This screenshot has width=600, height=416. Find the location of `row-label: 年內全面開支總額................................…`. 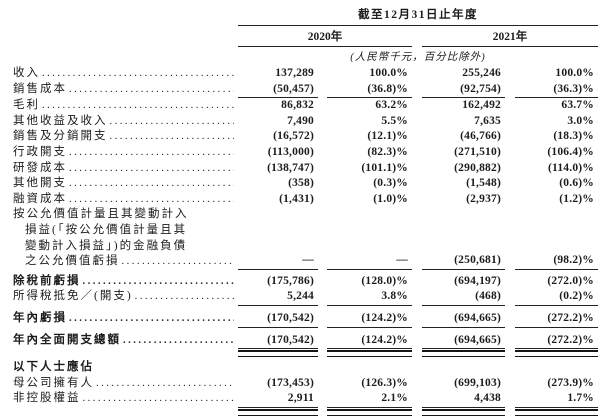

row-label: 年內全面開支總額................................… is located at coordinates (125, 341).